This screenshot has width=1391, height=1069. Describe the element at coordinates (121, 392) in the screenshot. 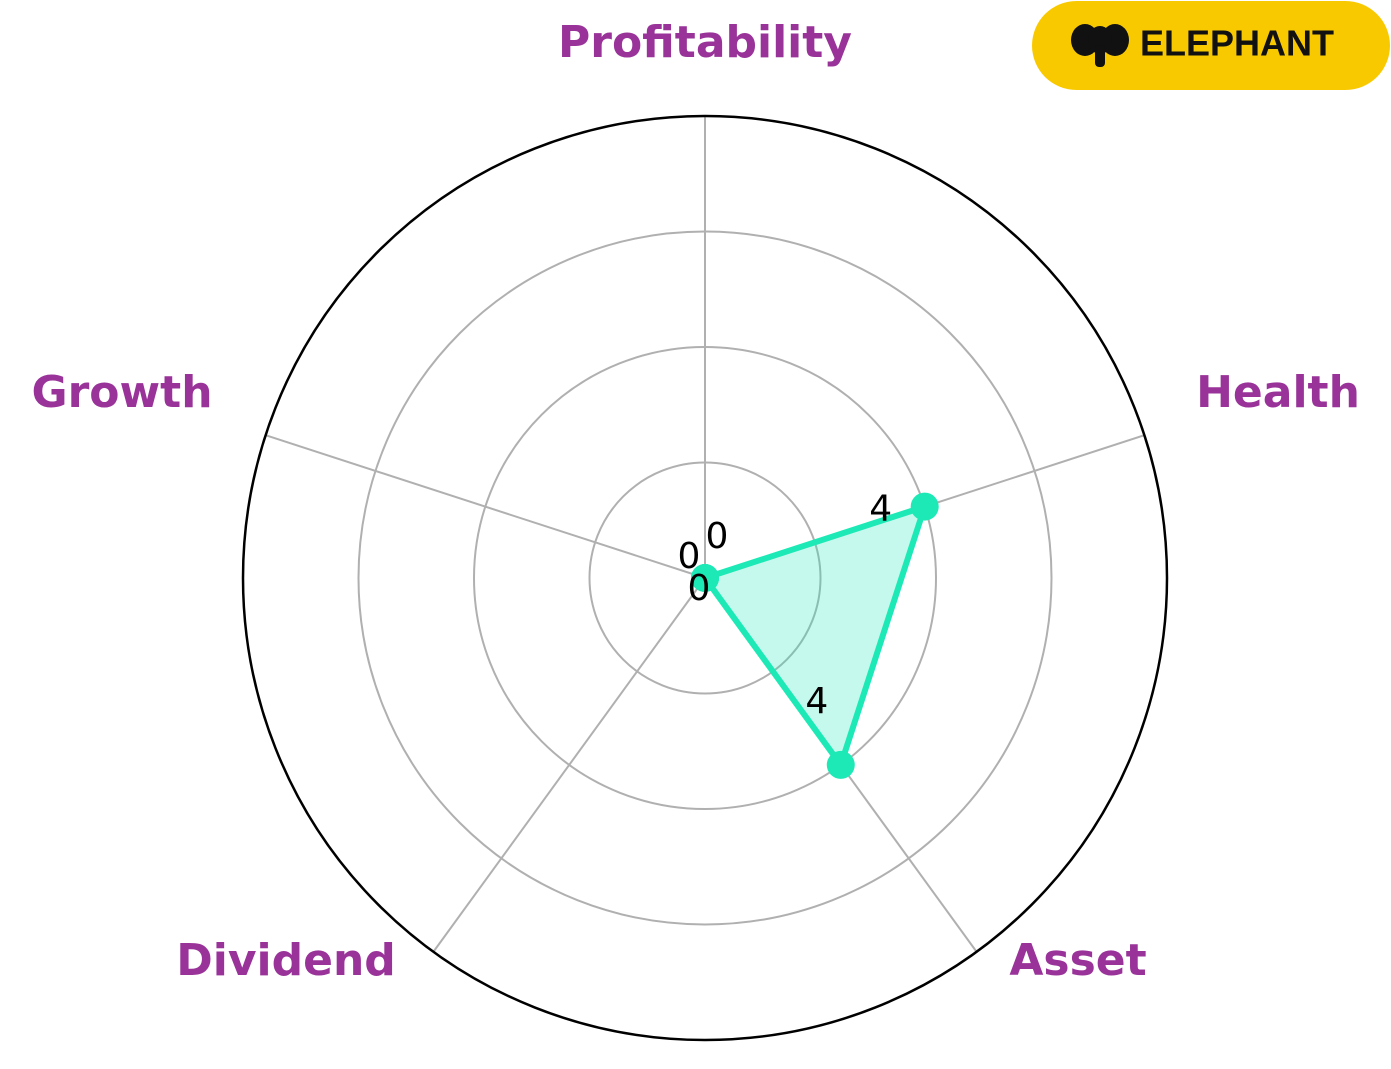

I see `category-label: Growth` at that location.